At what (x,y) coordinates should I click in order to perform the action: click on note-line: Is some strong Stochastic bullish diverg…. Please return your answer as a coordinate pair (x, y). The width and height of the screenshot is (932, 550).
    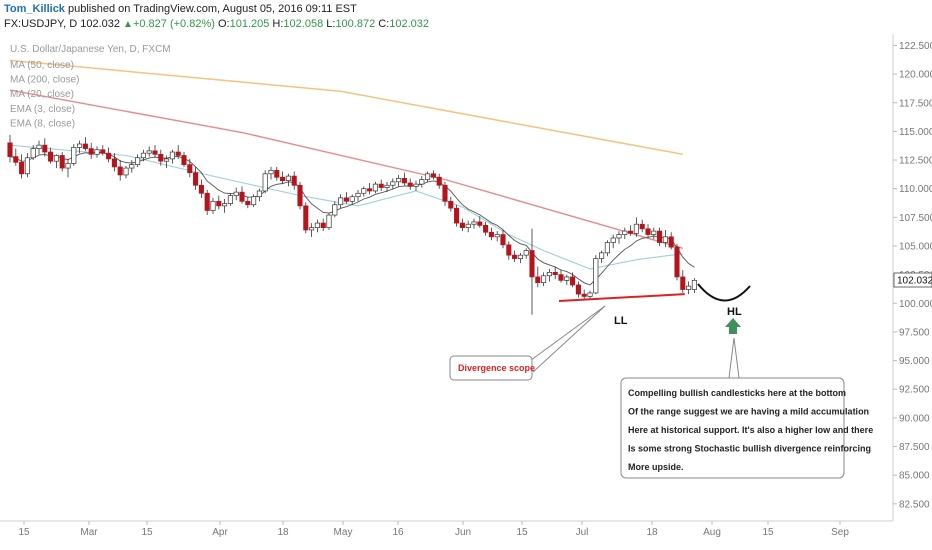
    Looking at the image, I should click on (749, 449).